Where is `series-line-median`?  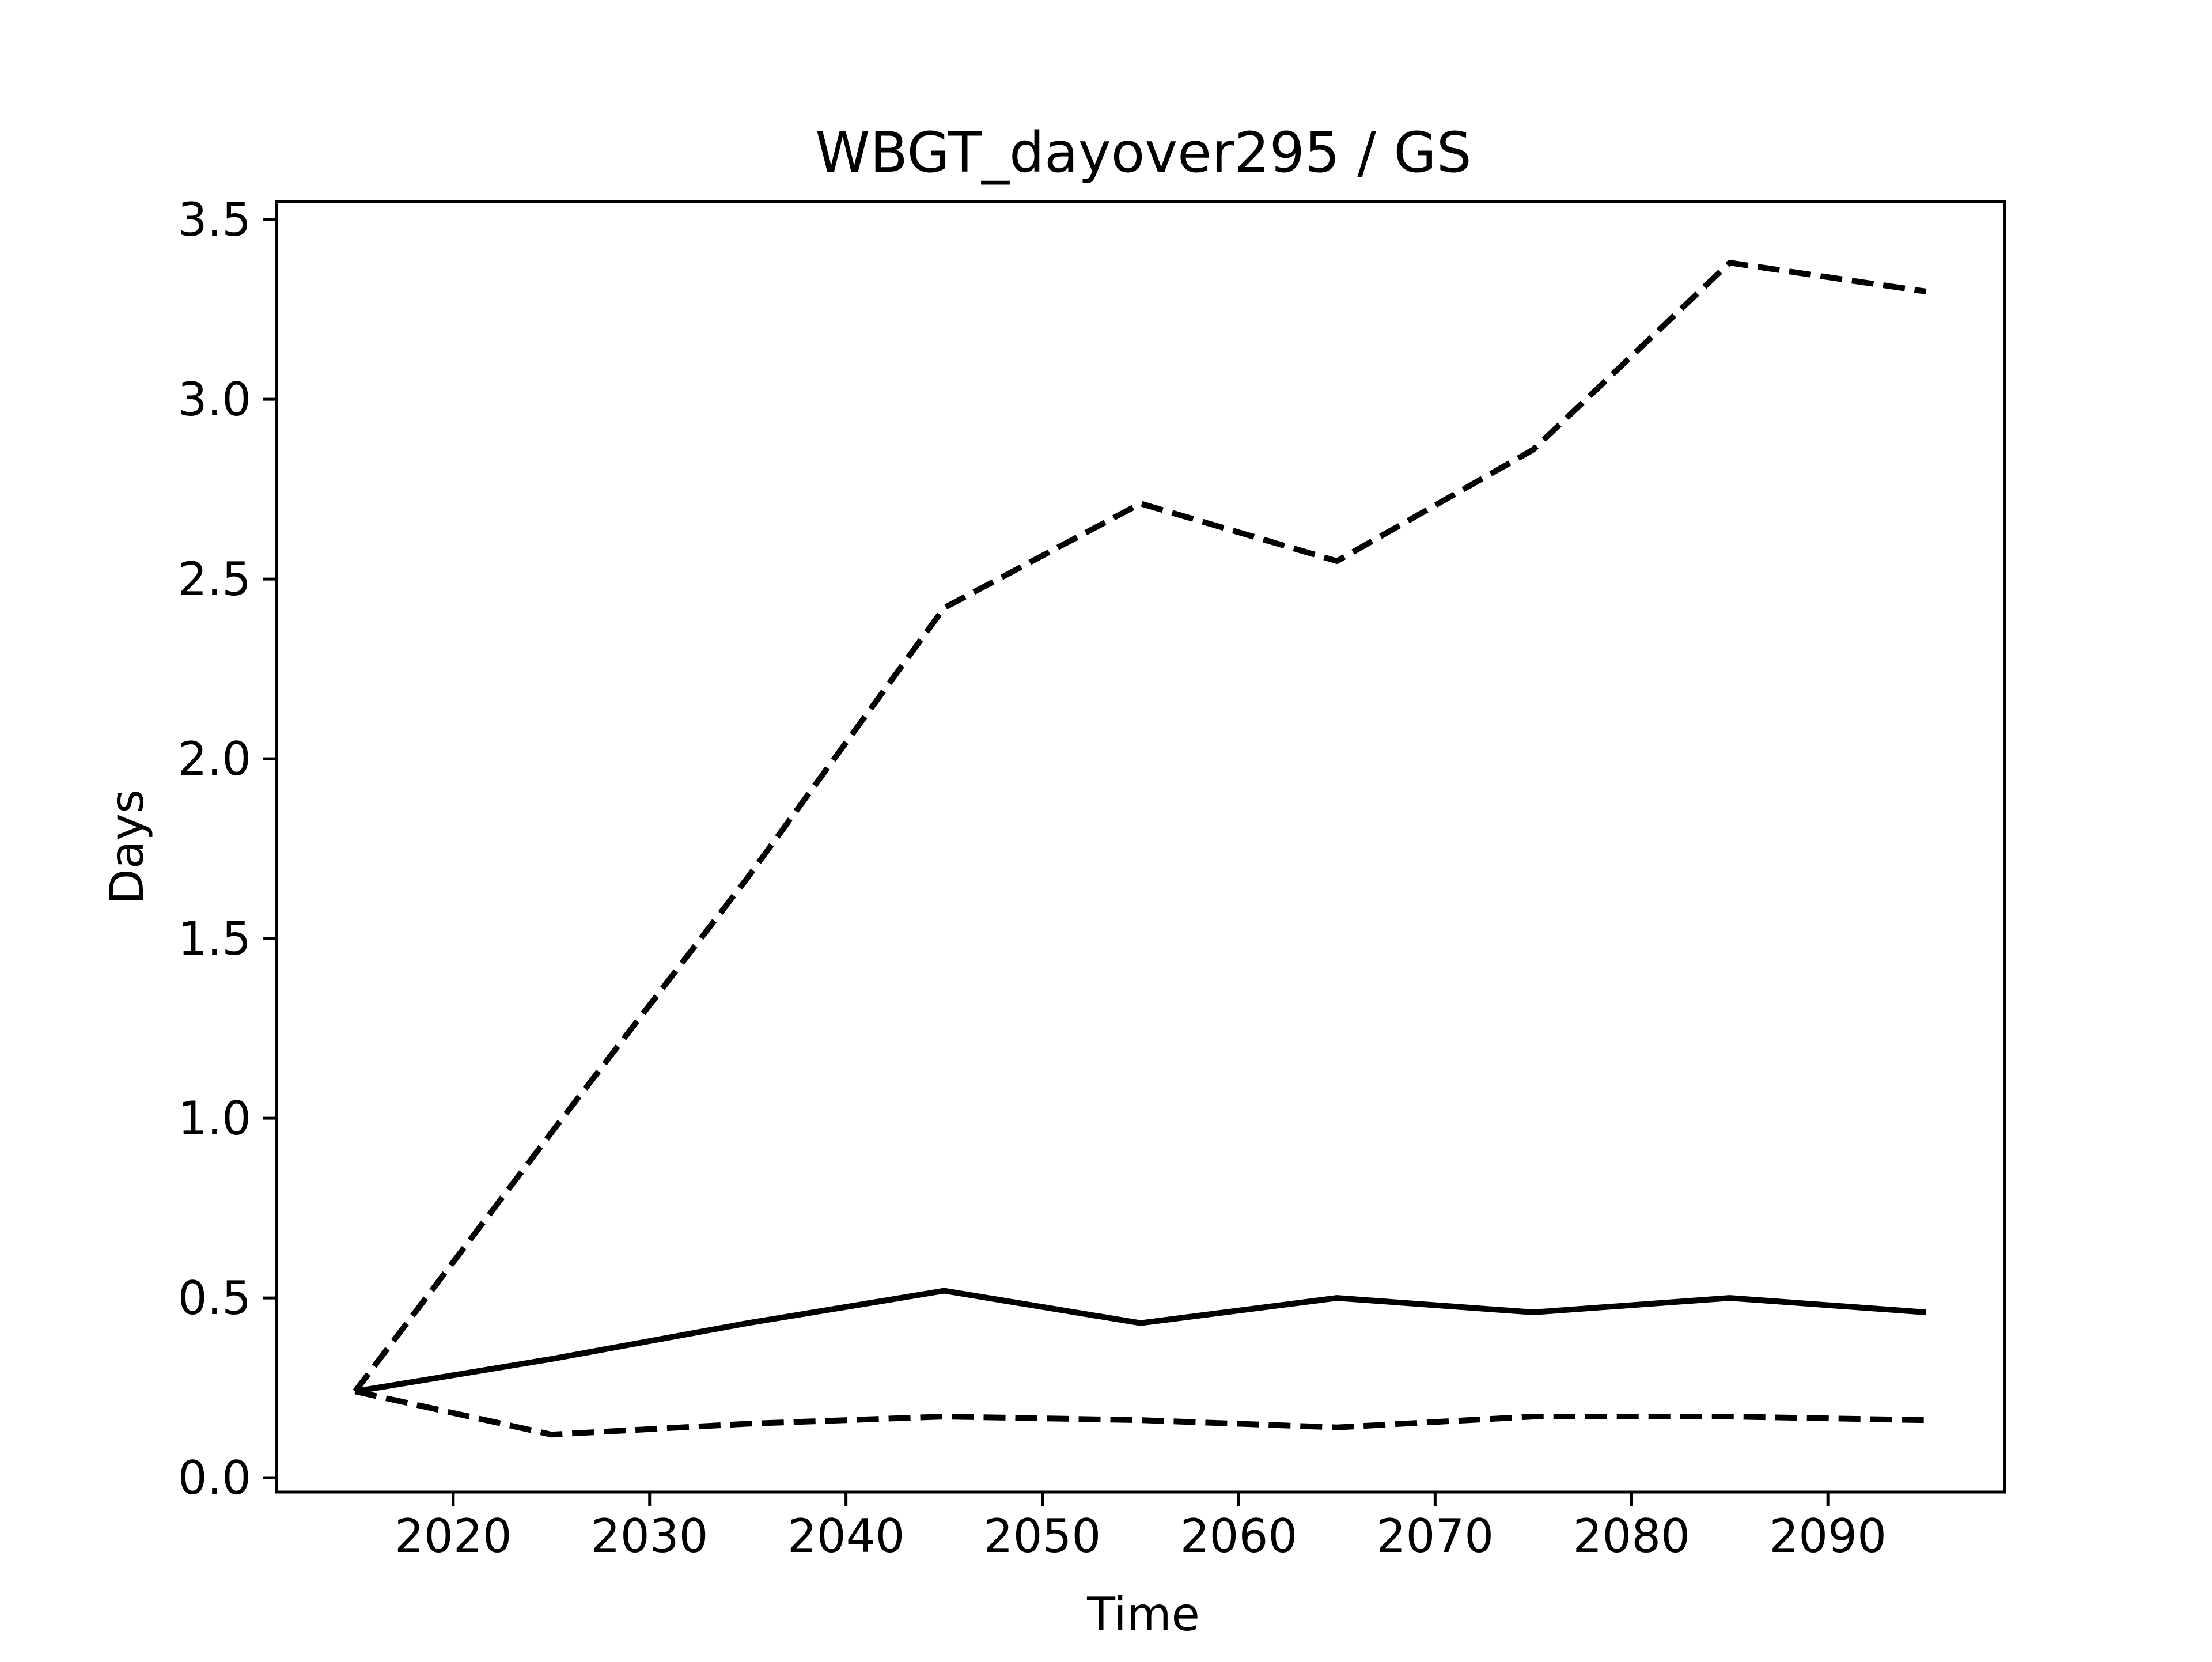 series-line-median is located at coordinates (1140, 1341).